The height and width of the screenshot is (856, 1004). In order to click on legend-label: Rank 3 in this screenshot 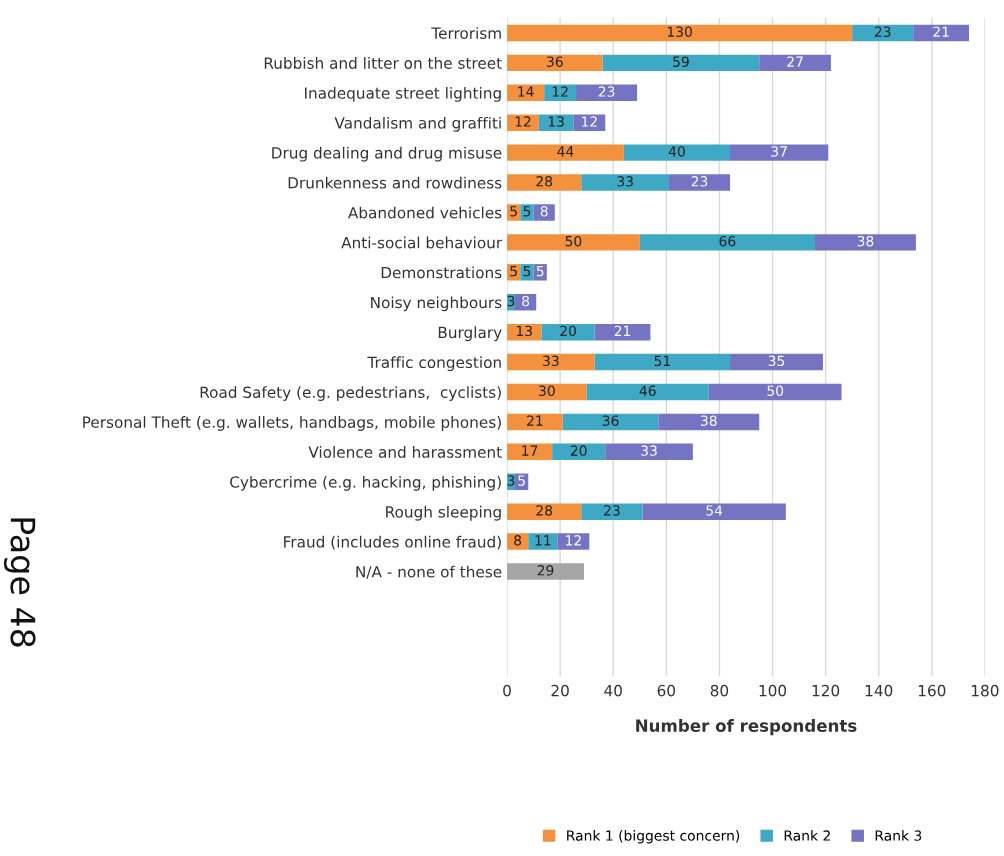, I will do `click(898, 835)`.